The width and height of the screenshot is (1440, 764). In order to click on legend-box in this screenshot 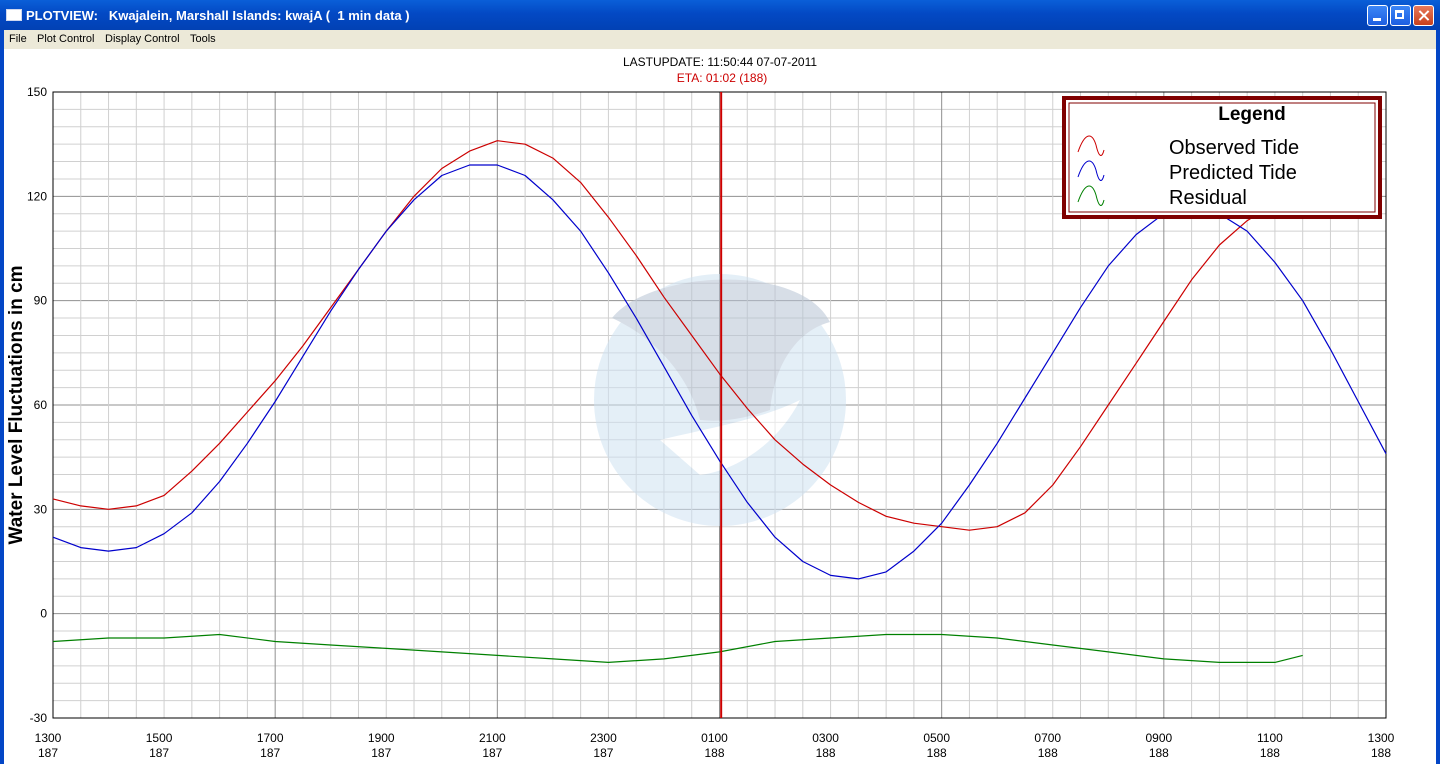, I will do `click(1222, 157)`.